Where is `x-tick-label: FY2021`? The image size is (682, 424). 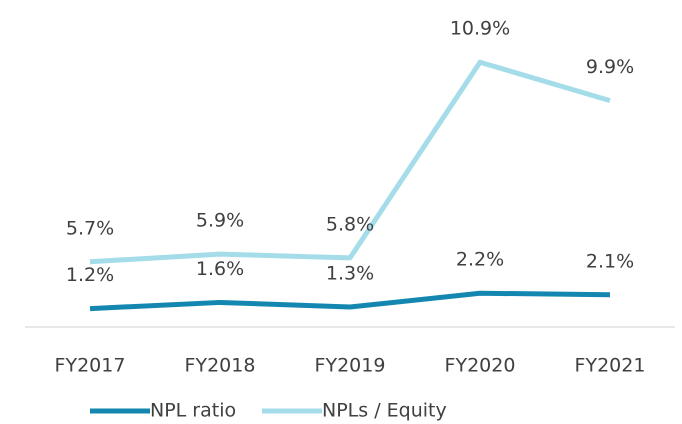 x-tick-label: FY2021 is located at coordinates (610, 366).